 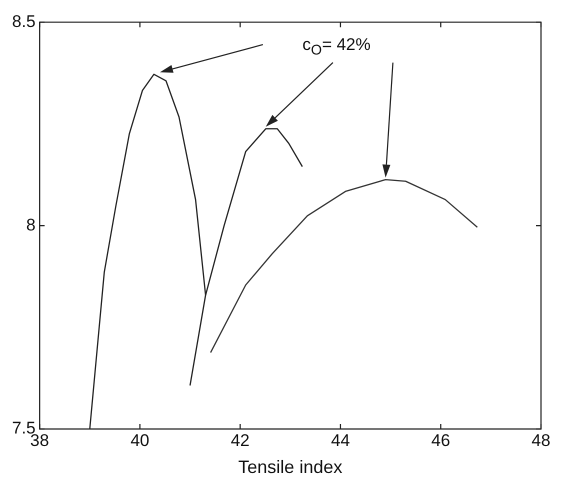 I want to click on x-tick-label: 48, so click(x=541, y=440).